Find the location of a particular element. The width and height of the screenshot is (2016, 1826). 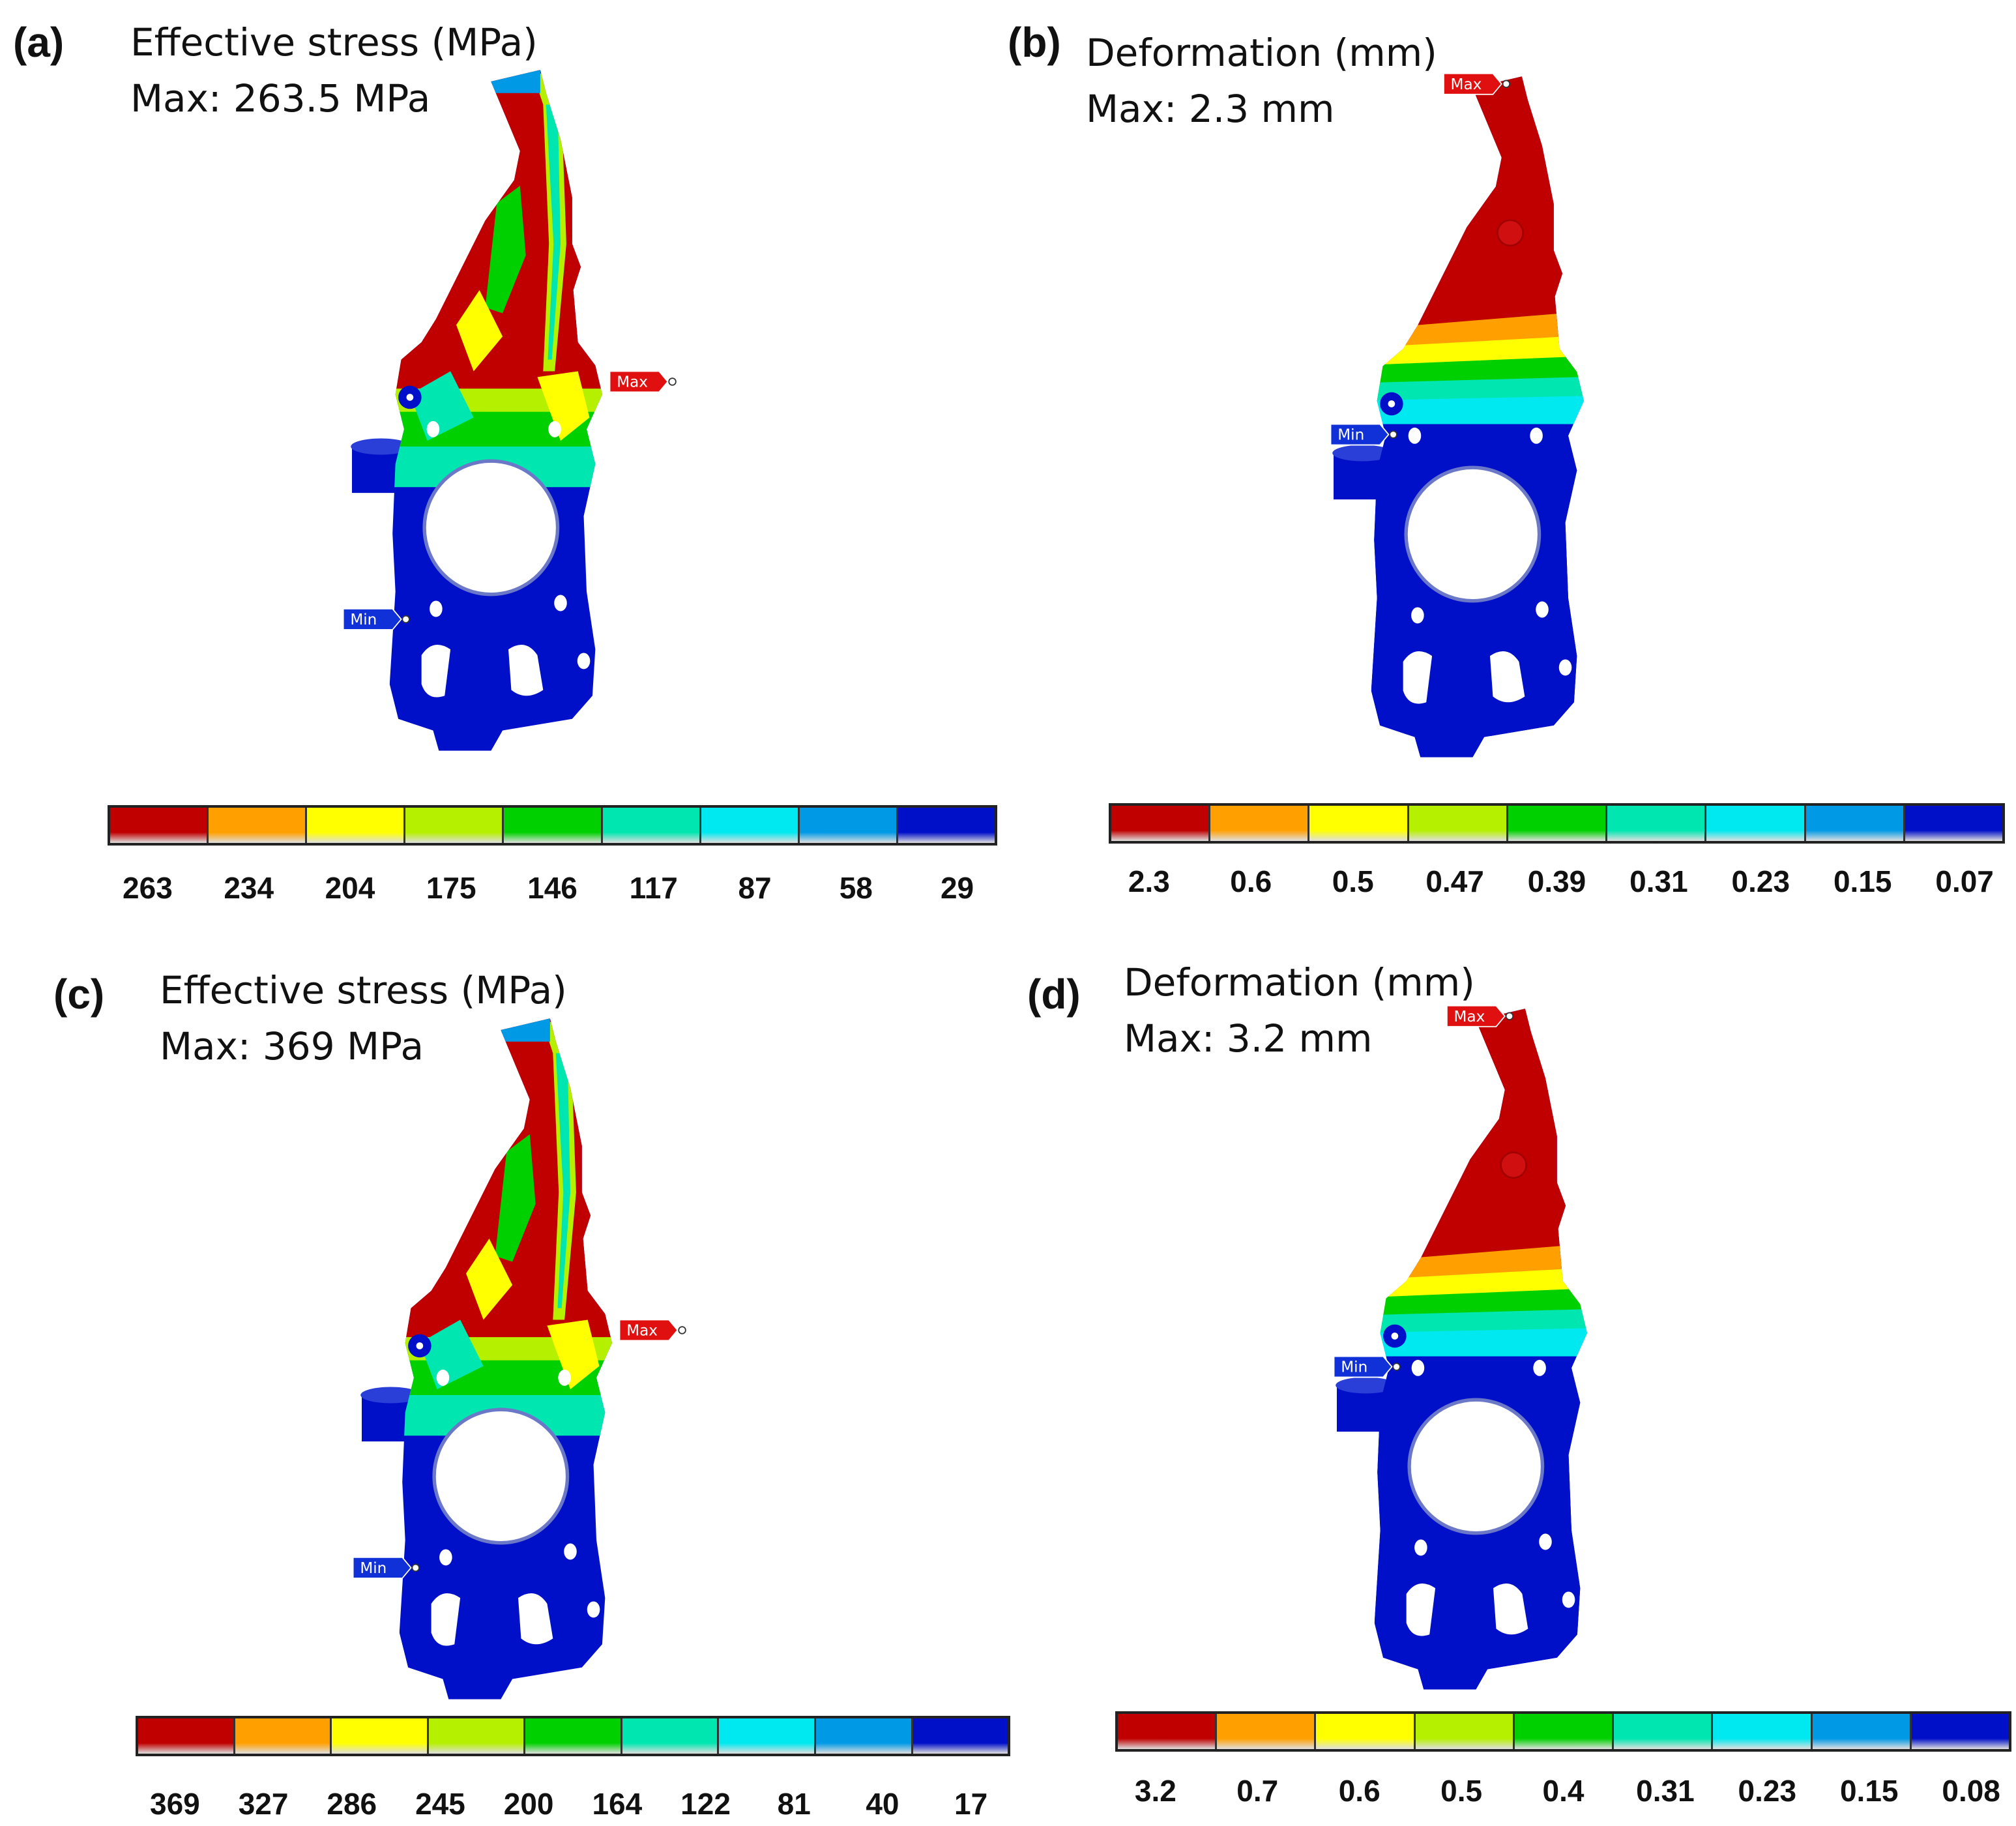

panel-c-legend-ticks: 369 327 286 245 200 164 122 81 40 17 is located at coordinates (573, 1805).